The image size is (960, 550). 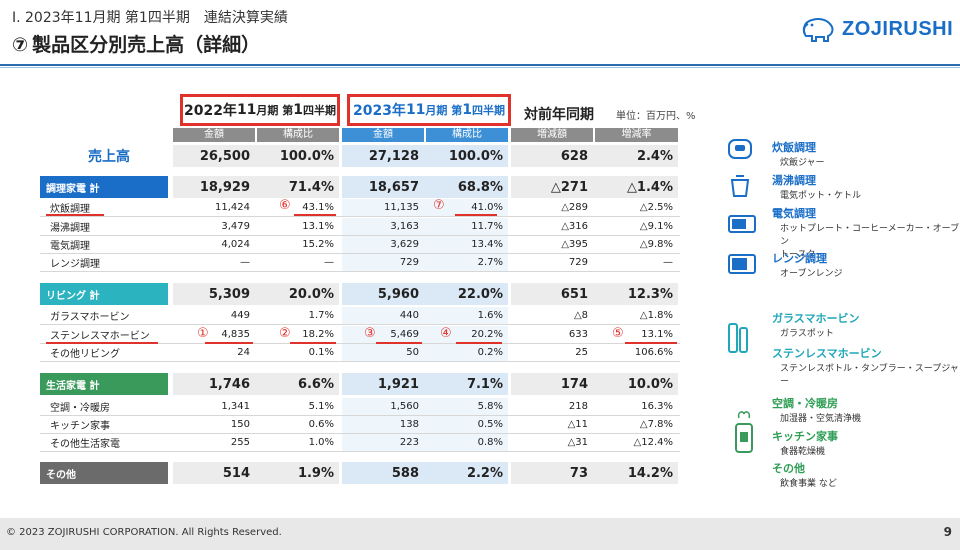 I want to click on cell-cook-4: △271, so click(x=569, y=187).